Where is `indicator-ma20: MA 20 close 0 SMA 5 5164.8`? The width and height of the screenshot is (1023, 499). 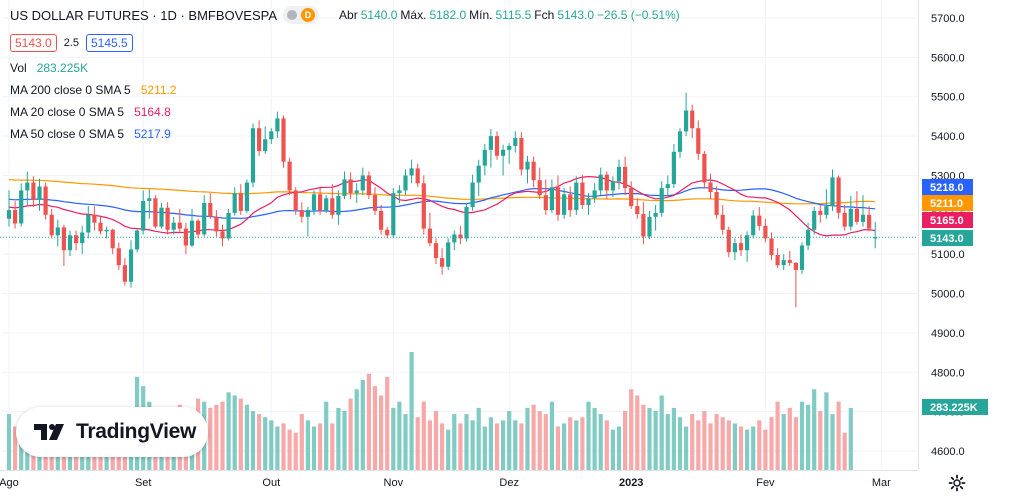
indicator-ma20: MA 20 close 0 SMA 5 5164.8 is located at coordinates (345, 112).